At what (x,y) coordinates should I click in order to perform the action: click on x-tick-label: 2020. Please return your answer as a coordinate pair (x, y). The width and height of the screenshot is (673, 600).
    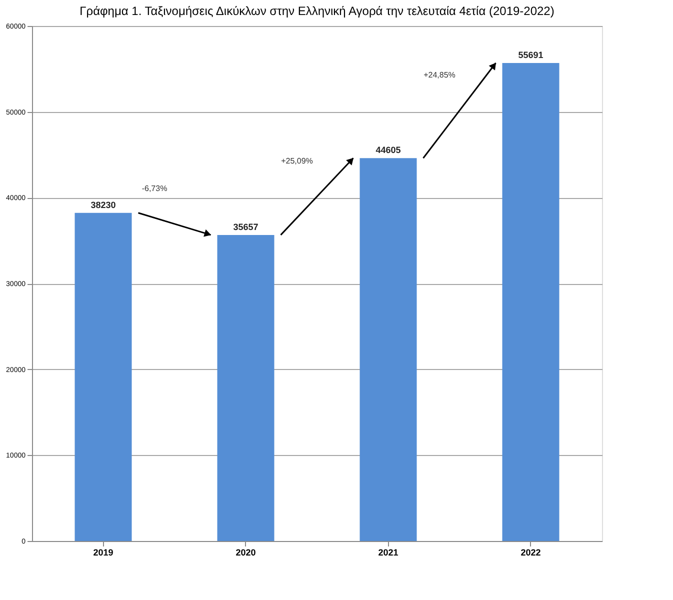
    Looking at the image, I should click on (246, 553).